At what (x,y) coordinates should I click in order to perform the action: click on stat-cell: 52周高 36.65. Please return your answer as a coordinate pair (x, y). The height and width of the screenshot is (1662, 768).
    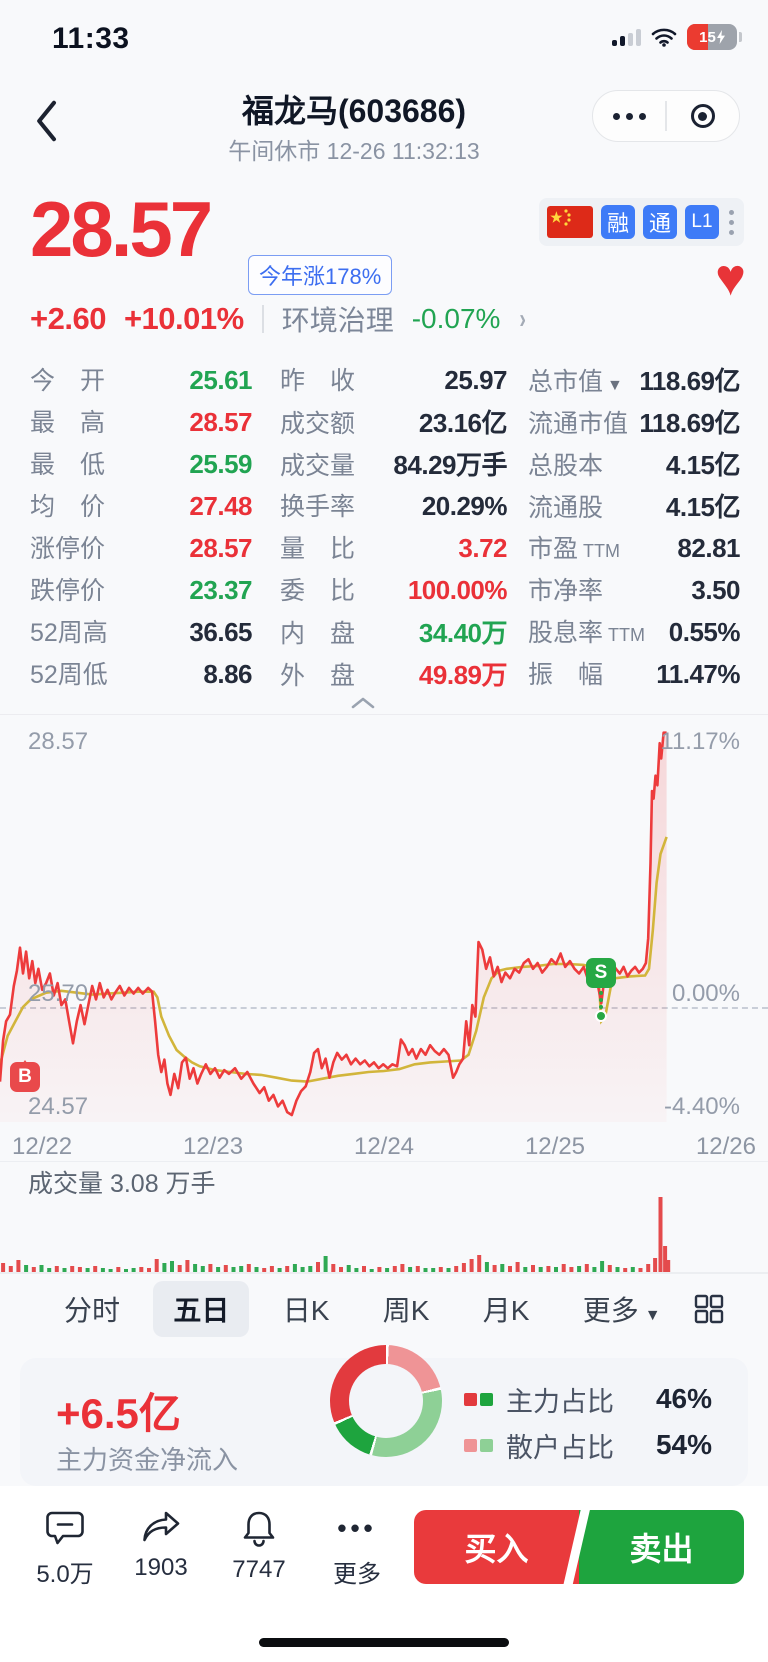
    Looking at the image, I should click on (141, 631).